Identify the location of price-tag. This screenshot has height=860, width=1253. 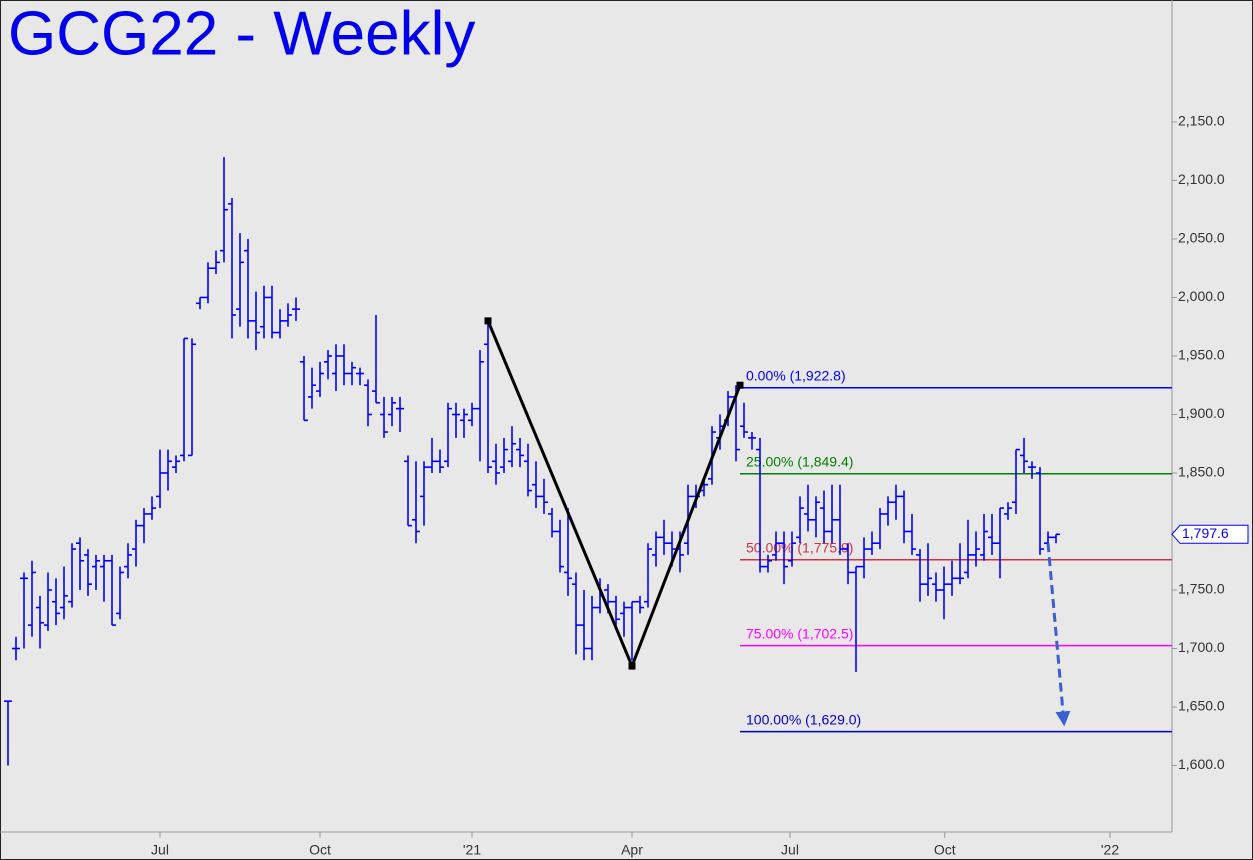
(1210, 534).